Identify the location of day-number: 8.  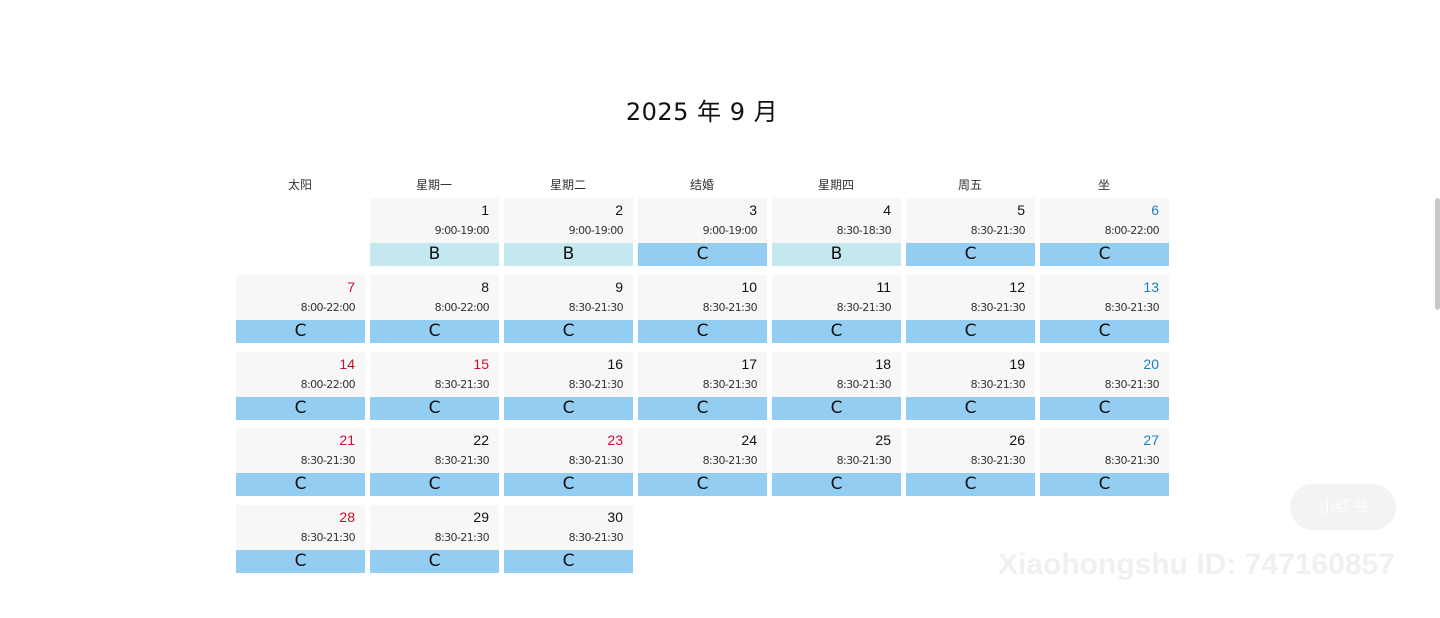
(485, 287).